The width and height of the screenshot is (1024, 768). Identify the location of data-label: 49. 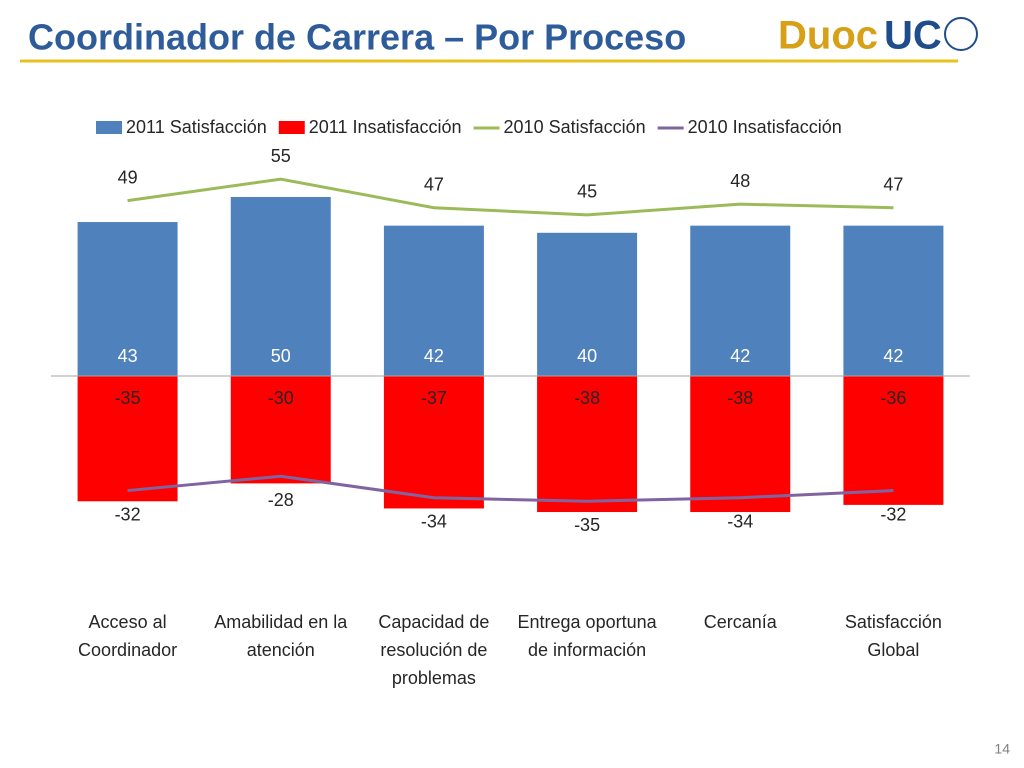
(128, 177).